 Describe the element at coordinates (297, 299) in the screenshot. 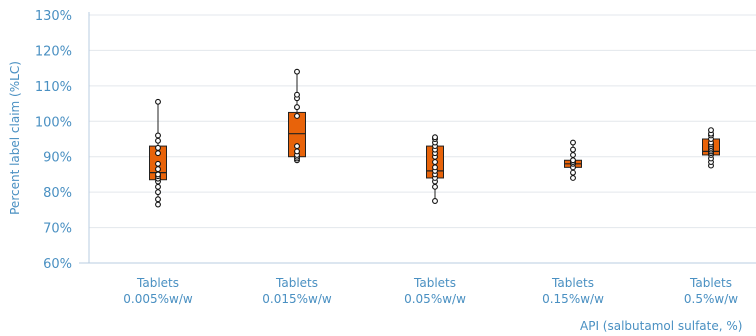

I see `category-label-line2: 0.015%w/w` at that location.